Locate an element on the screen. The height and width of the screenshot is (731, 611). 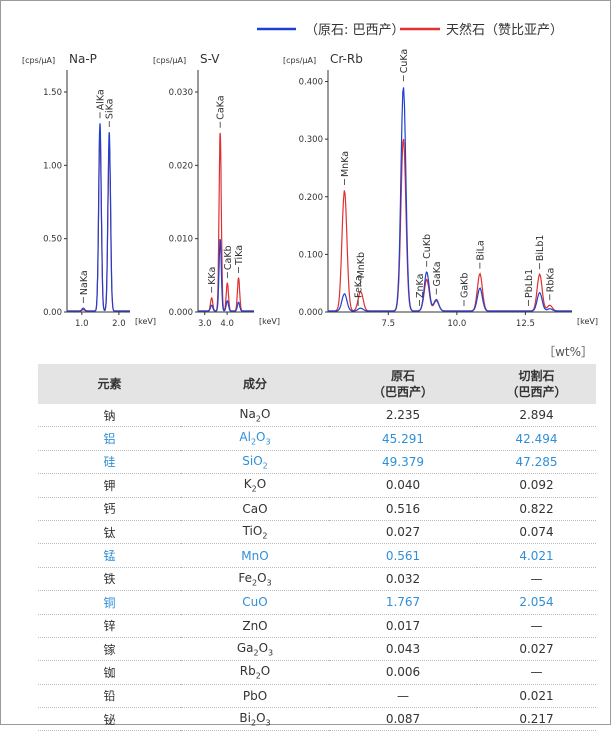
table-row: 钙 CaO 0.516 0.822 is located at coordinates (317, 509).